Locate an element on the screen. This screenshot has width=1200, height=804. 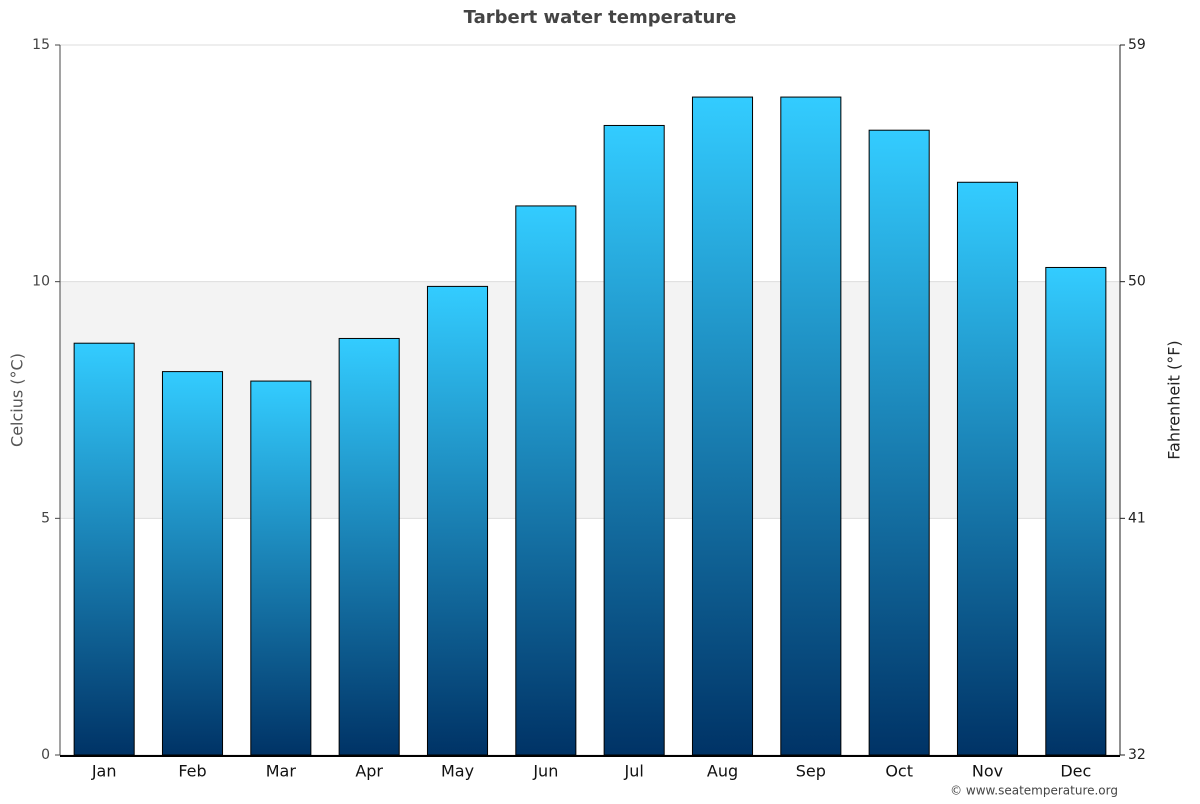
y2-tick-label: 59 is located at coordinates (1137, 45).